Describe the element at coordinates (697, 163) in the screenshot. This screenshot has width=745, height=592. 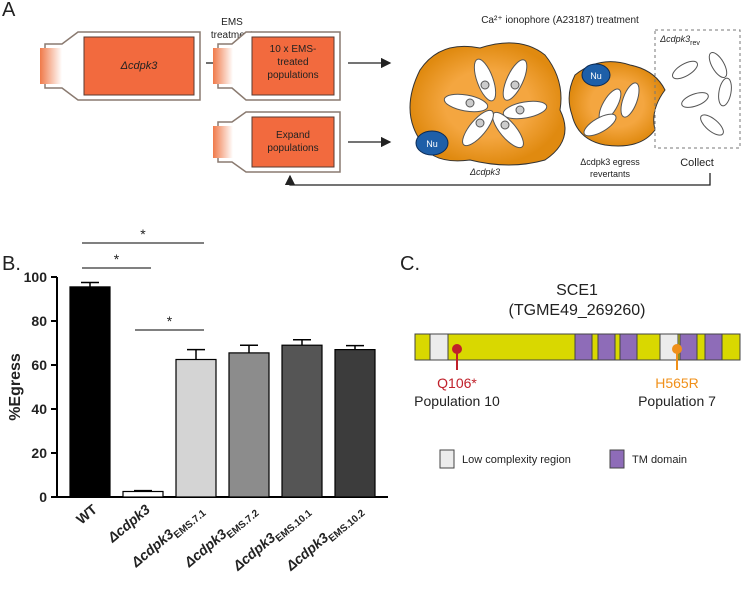
I see `label: Collect` at that location.